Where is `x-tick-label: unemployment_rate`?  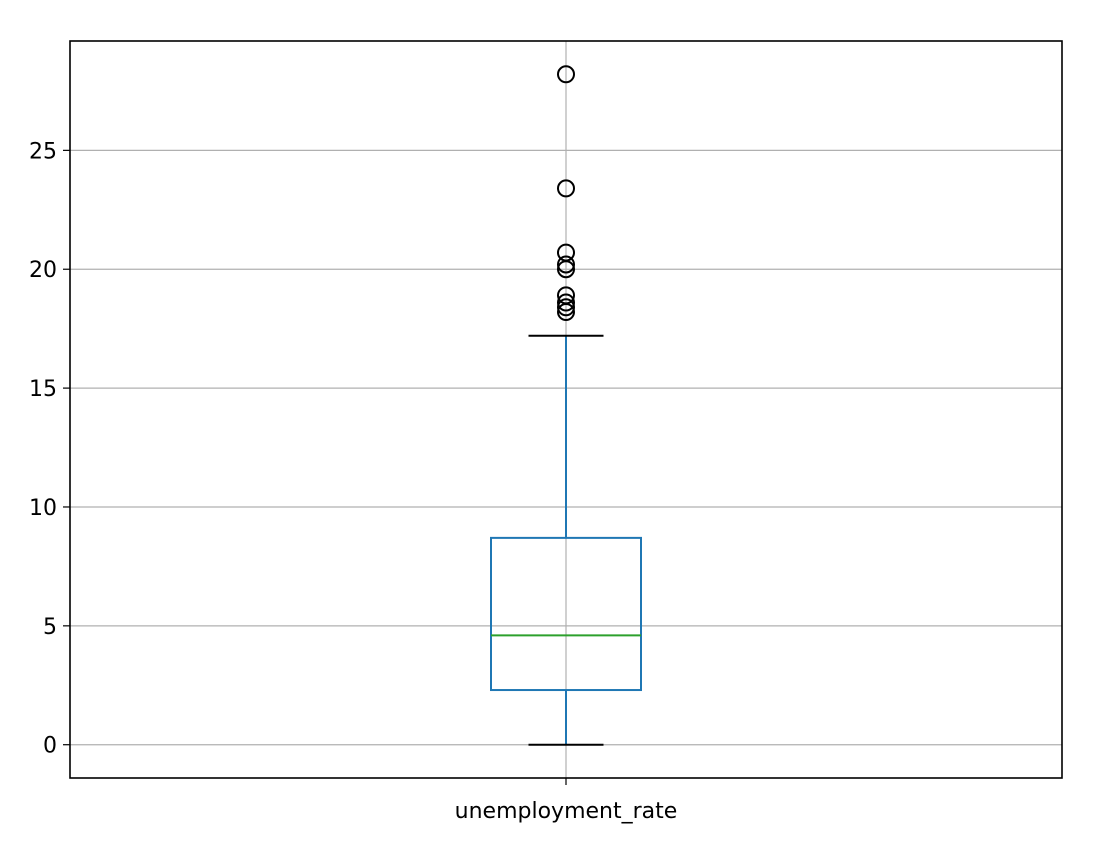 x-tick-label: unemployment_rate is located at coordinates (566, 811).